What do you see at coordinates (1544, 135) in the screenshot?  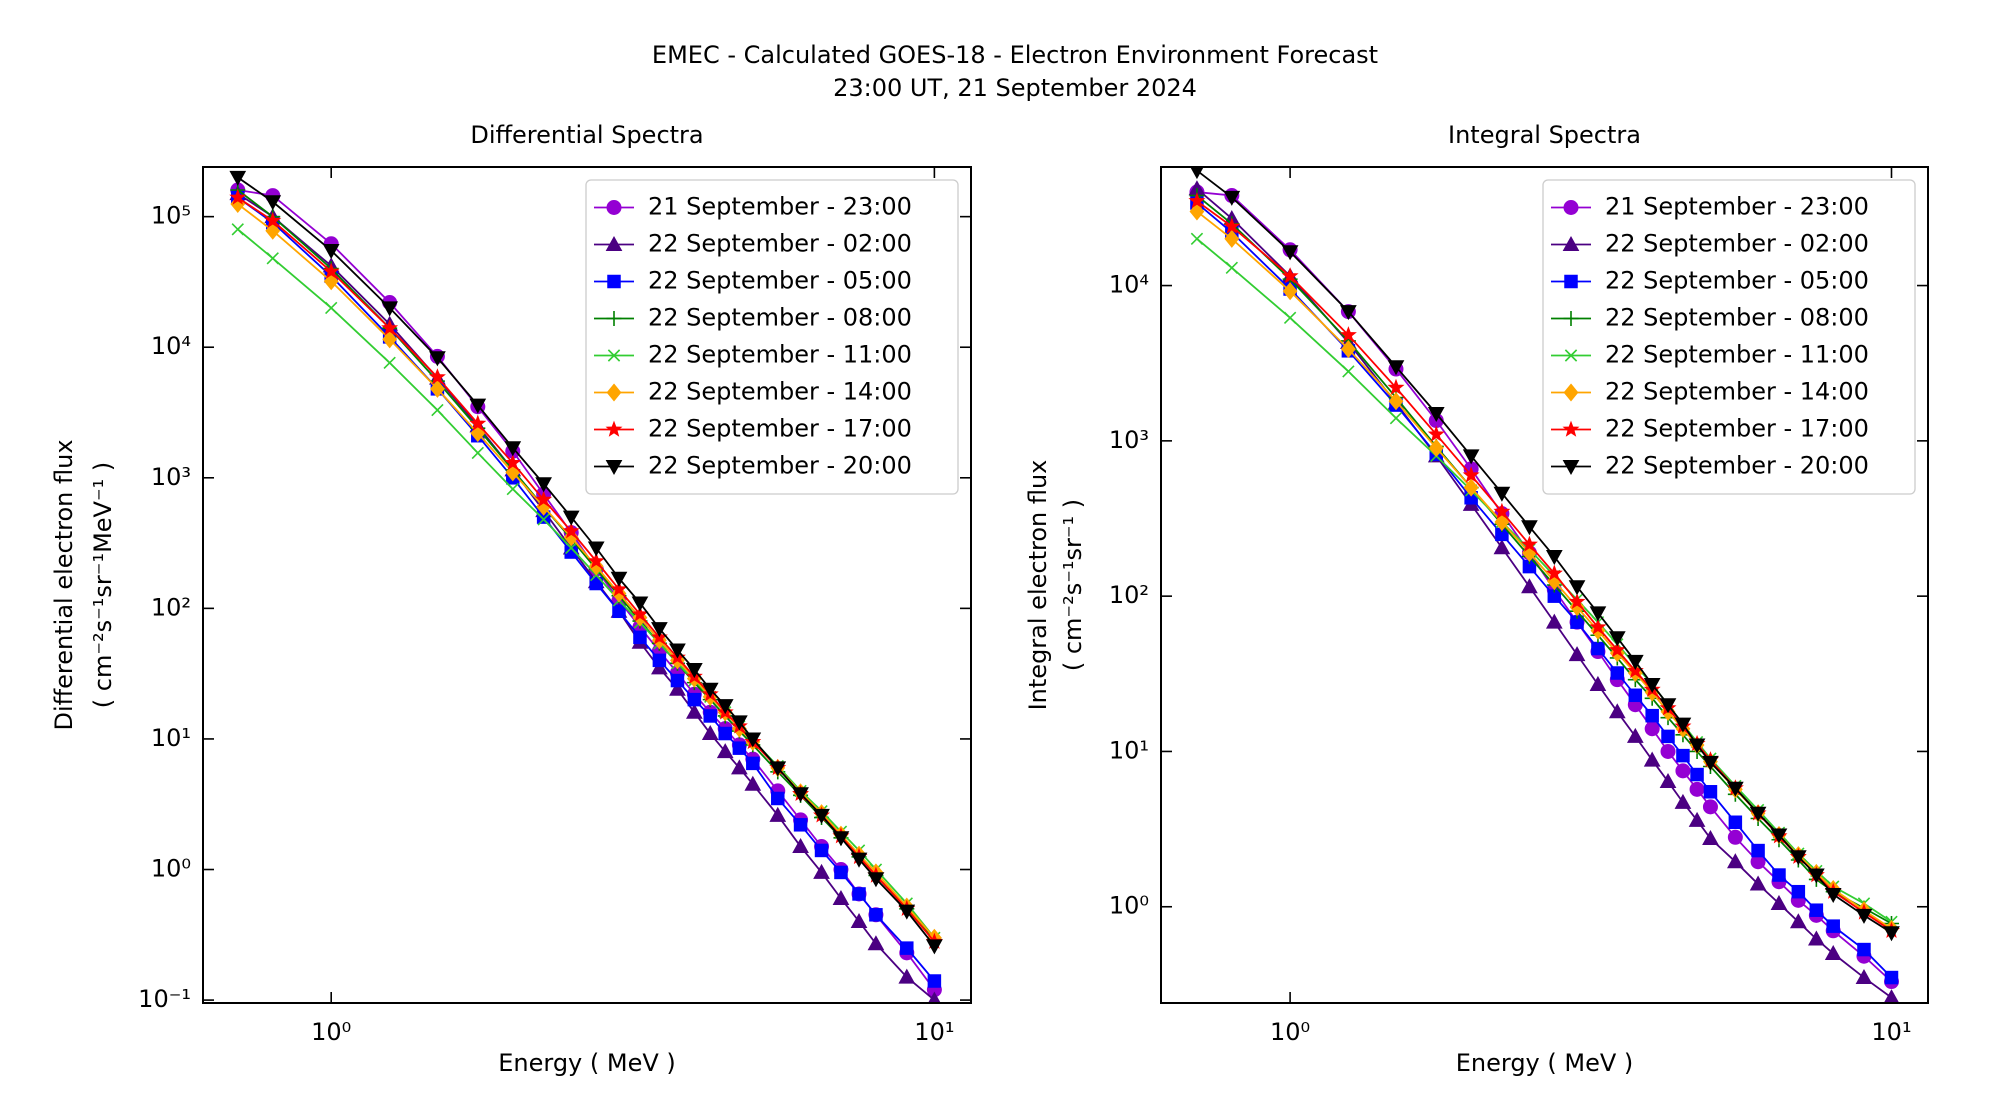 I see `subplot-title: Integral Spectra` at bounding box center [1544, 135].